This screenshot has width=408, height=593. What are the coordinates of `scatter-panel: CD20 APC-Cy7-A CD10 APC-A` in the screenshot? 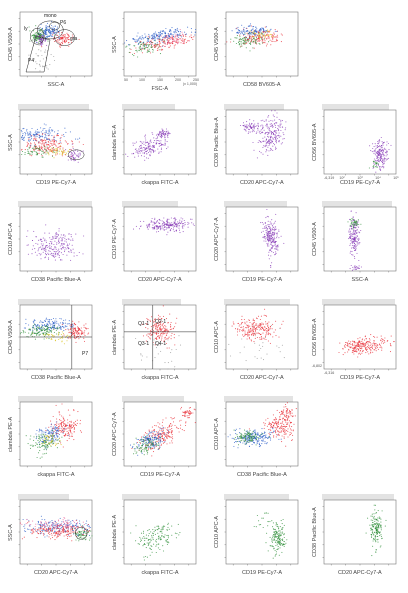 It's located at (258, 341).